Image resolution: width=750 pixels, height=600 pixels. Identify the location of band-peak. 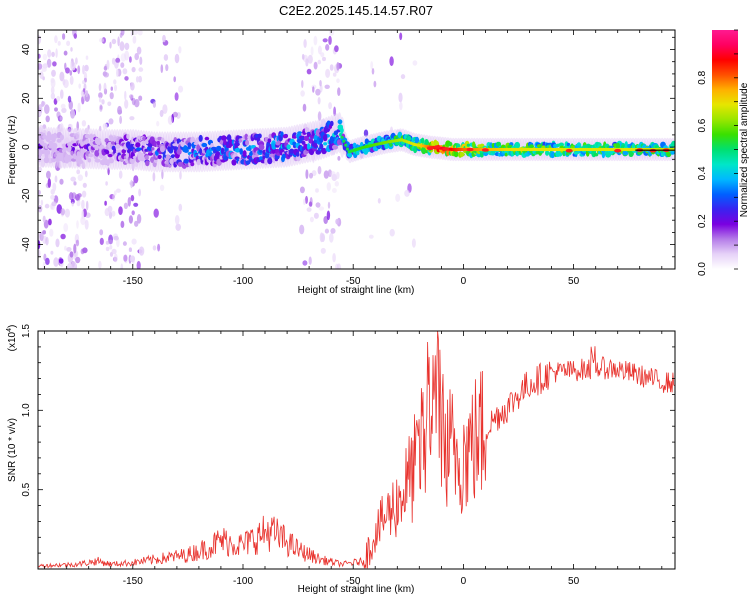
(485, 150).